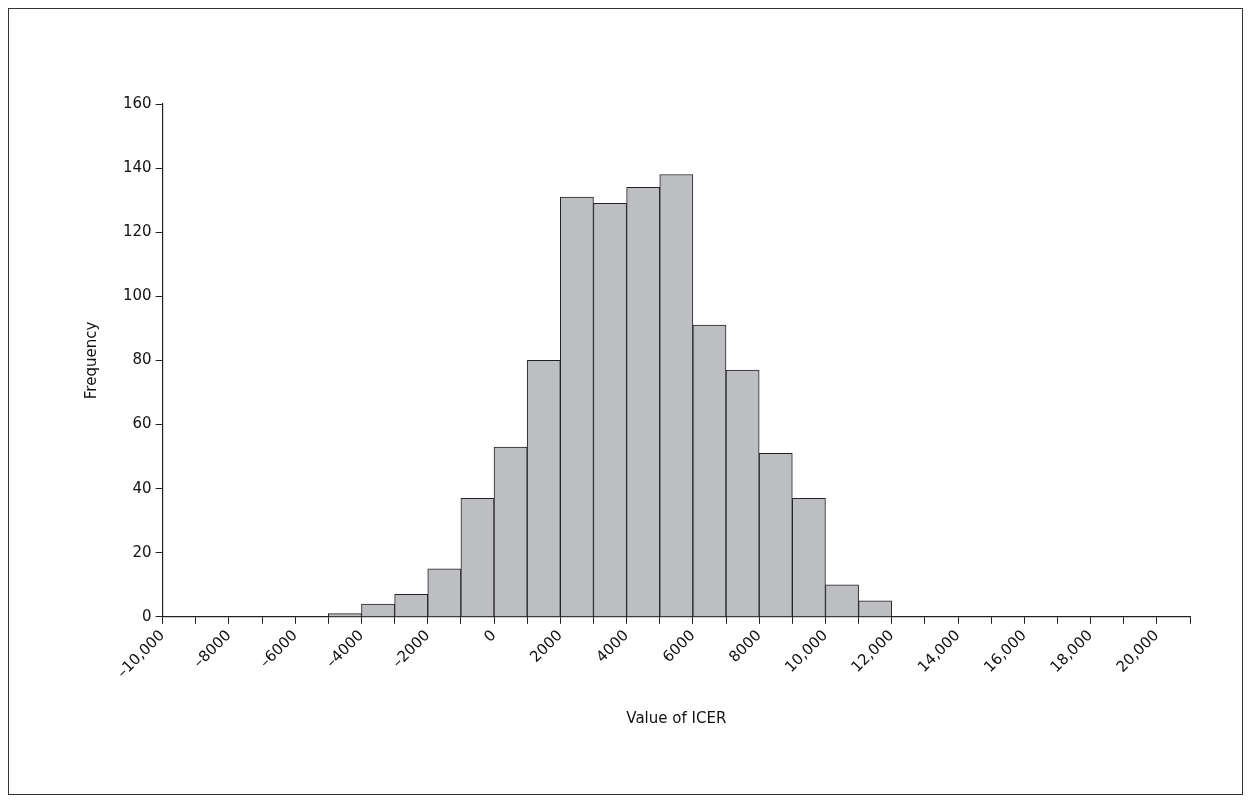 This screenshot has width=1251, height=803. Describe the element at coordinates (490, 636) in the screenshot. I see `x-tick-label: 0` at that location.